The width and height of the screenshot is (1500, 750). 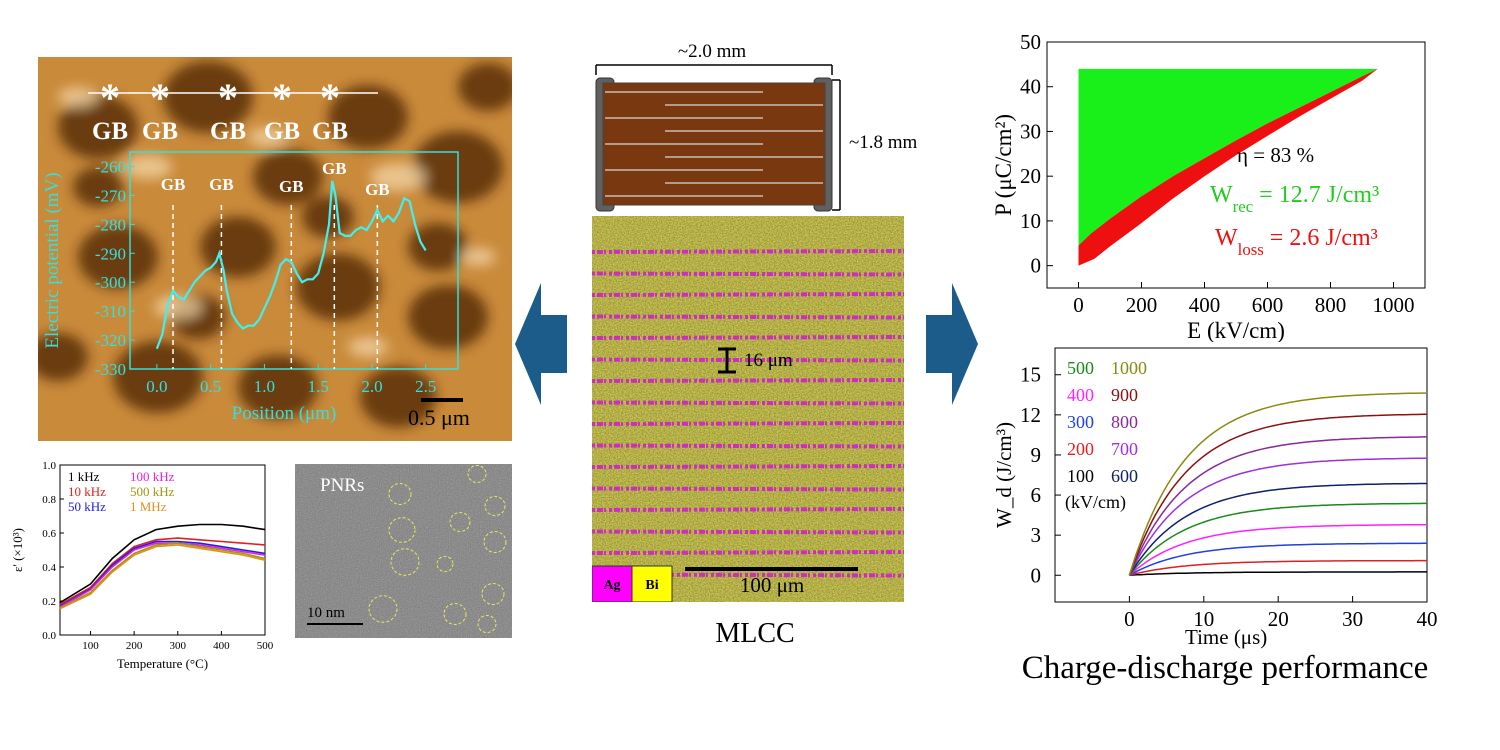 I want to click on eds-map: 16 μm 100 μm Ag Bi, so click(x=748, y=409).